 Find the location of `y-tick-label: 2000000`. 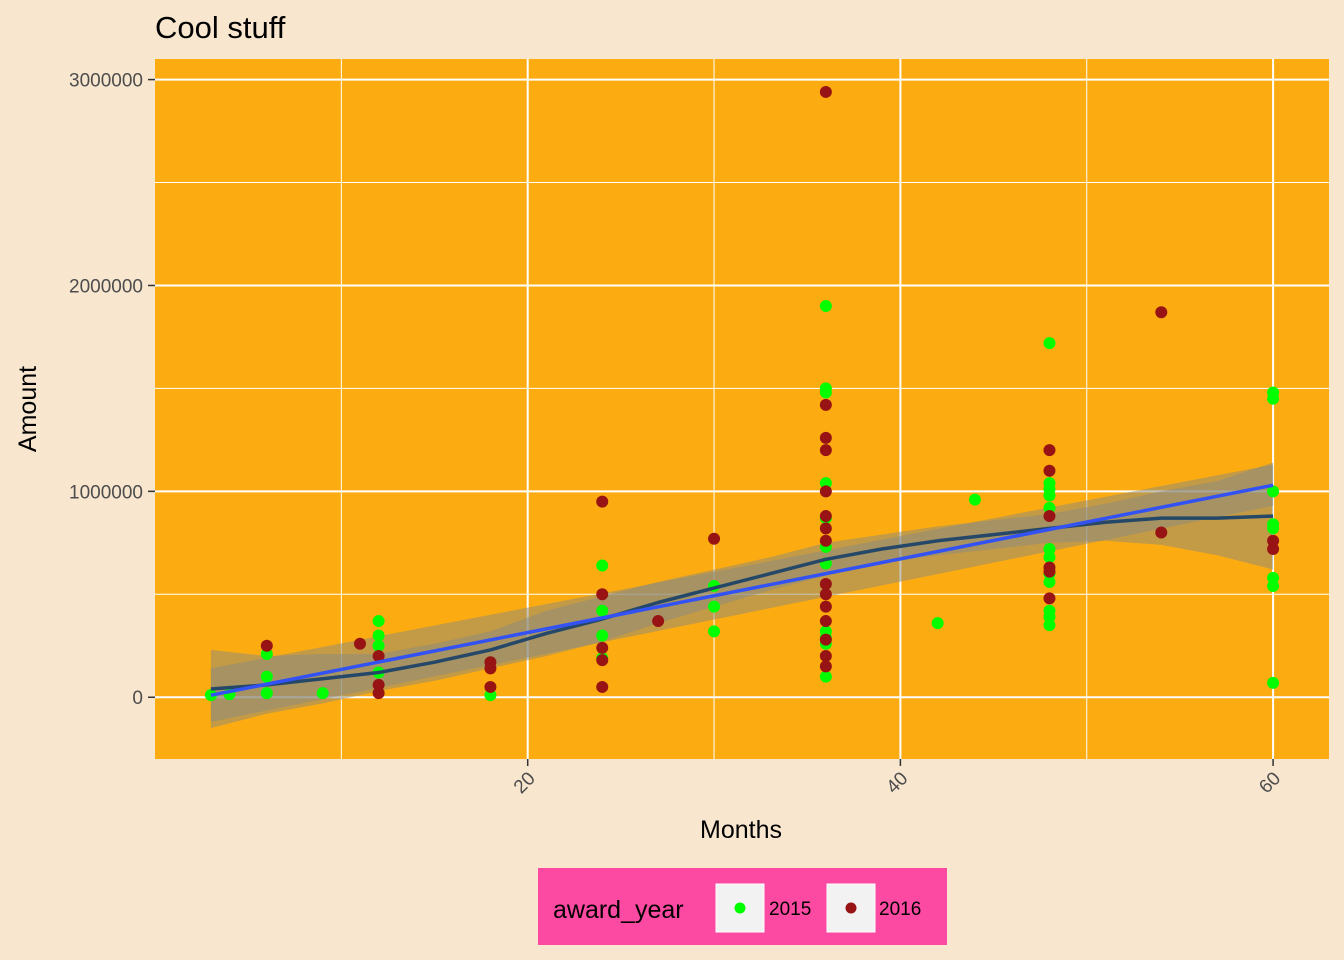

y-tick-label: 2000000 is located at coordinates (106, 286).